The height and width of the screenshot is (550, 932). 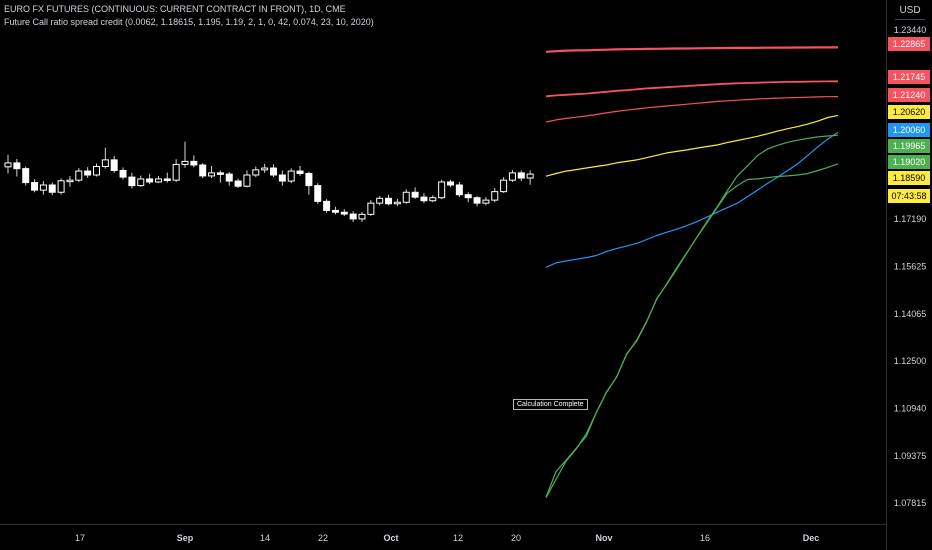 What do you see at coordinates (910, 408) in the screenshot?
I see `y-tick-label: 1.10940` at bounding box center [910, 408].